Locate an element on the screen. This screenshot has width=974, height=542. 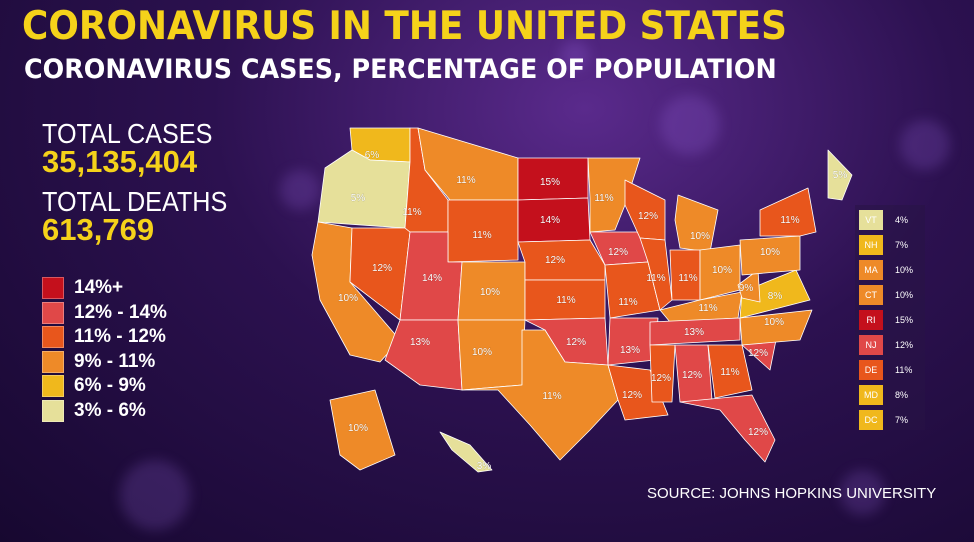
state-wv is located at coordinates (749, 286).